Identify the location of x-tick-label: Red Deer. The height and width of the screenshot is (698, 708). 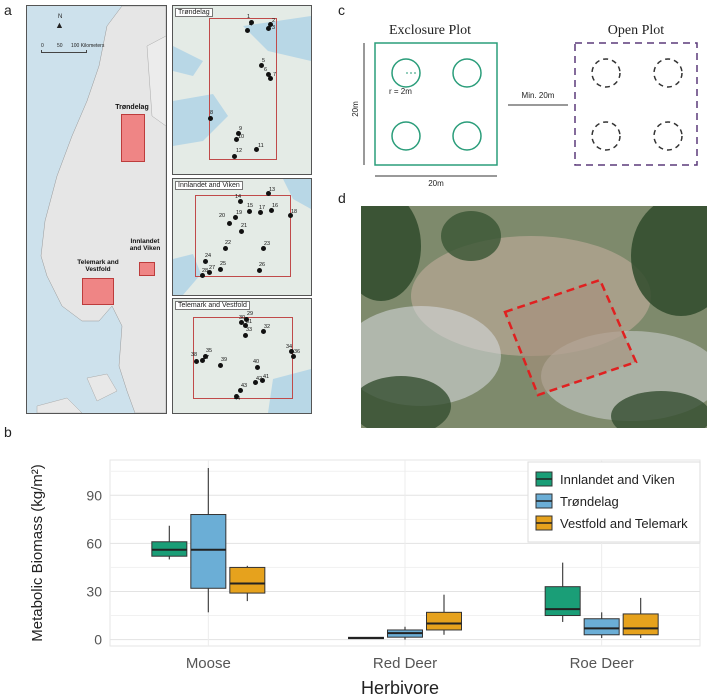
(405, 663).